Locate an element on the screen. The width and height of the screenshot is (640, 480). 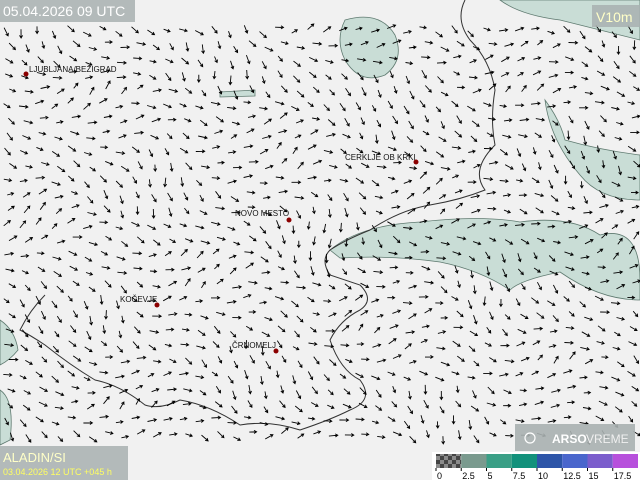
legend-tick-label: 15 is located at coordinates (594, 475).